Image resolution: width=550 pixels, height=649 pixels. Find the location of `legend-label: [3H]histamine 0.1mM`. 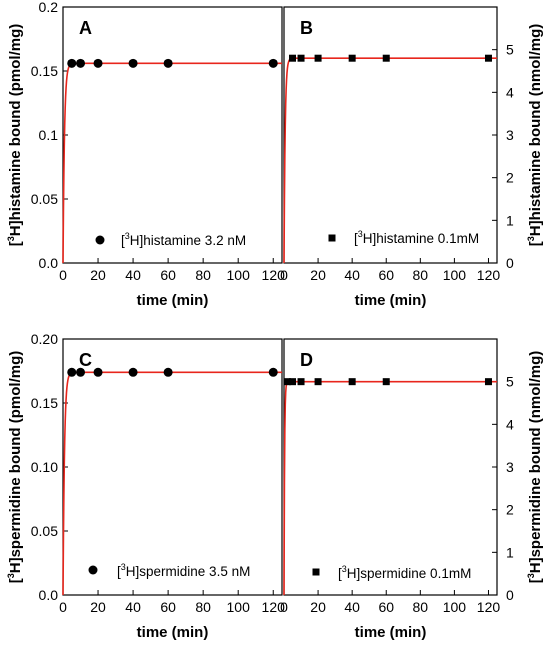

legend-label: [3H]histamine 0.1mM is located at coordinates (416, 237).